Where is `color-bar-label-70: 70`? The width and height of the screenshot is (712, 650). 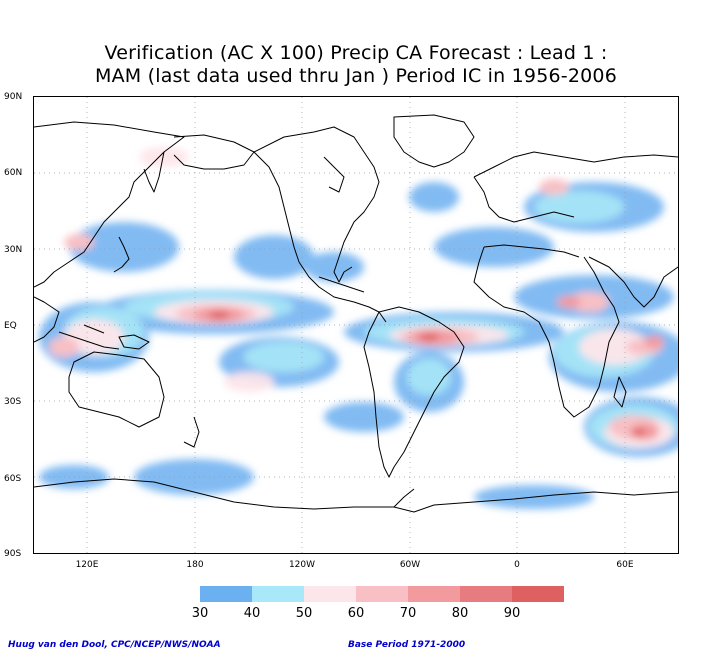
color-bar-label-70: 70 is located at coordinates (408, 613).